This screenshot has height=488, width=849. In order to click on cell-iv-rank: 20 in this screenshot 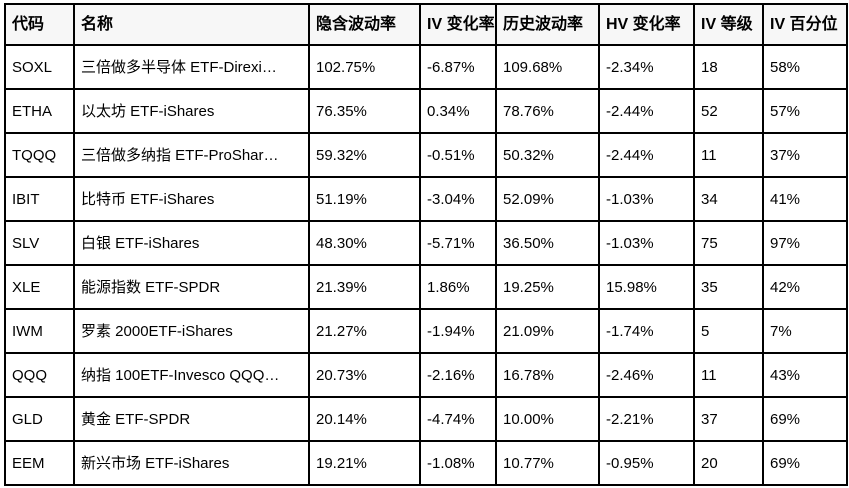, I will do `click(728, 463)`.